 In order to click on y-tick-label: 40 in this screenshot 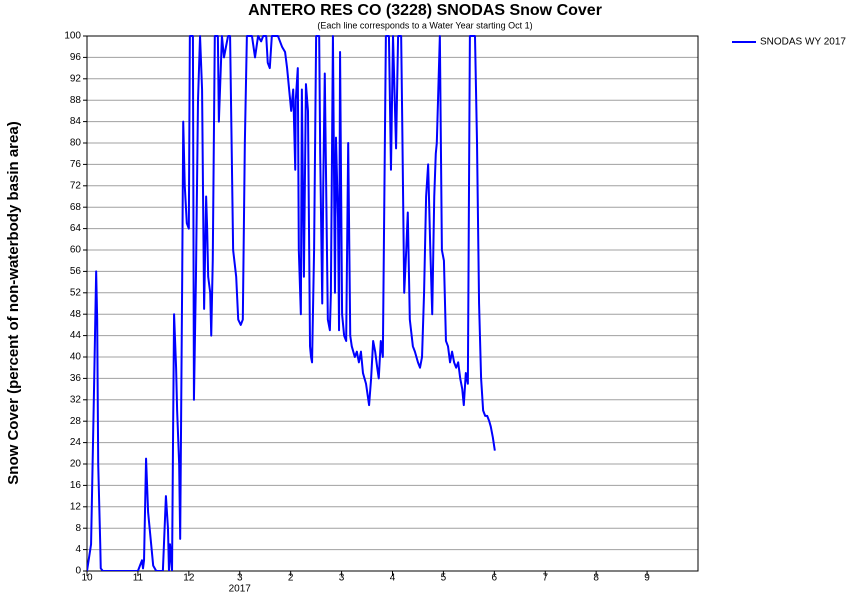, I will do `click(76, 357)`.